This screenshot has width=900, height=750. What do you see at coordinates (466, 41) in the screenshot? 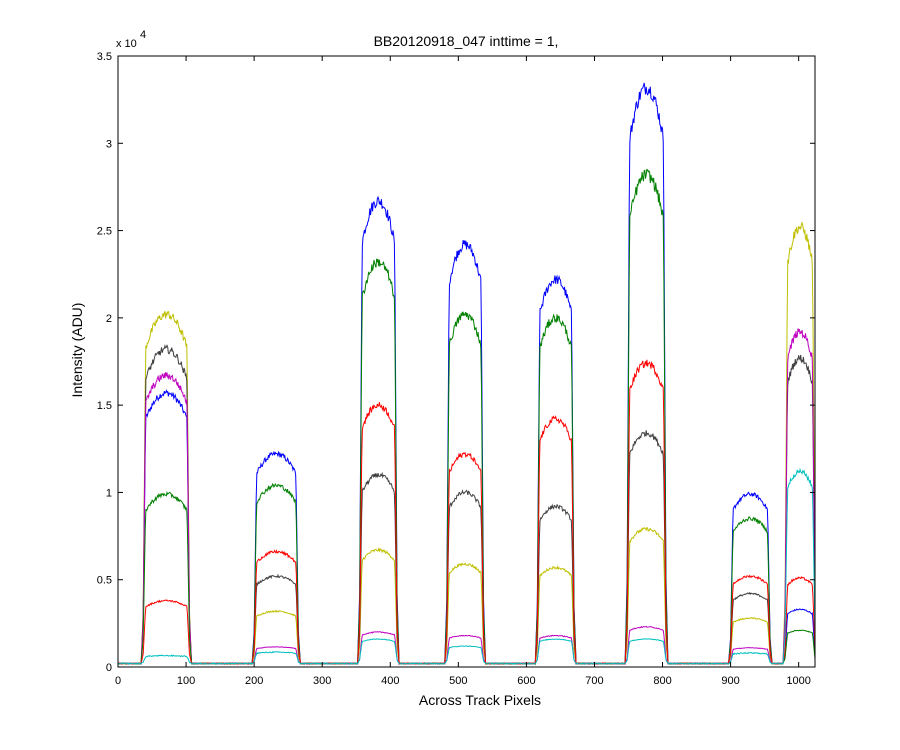
I see `chart-title: BB20120918_047 inttime = 1,` at bounding box center [466, 41].